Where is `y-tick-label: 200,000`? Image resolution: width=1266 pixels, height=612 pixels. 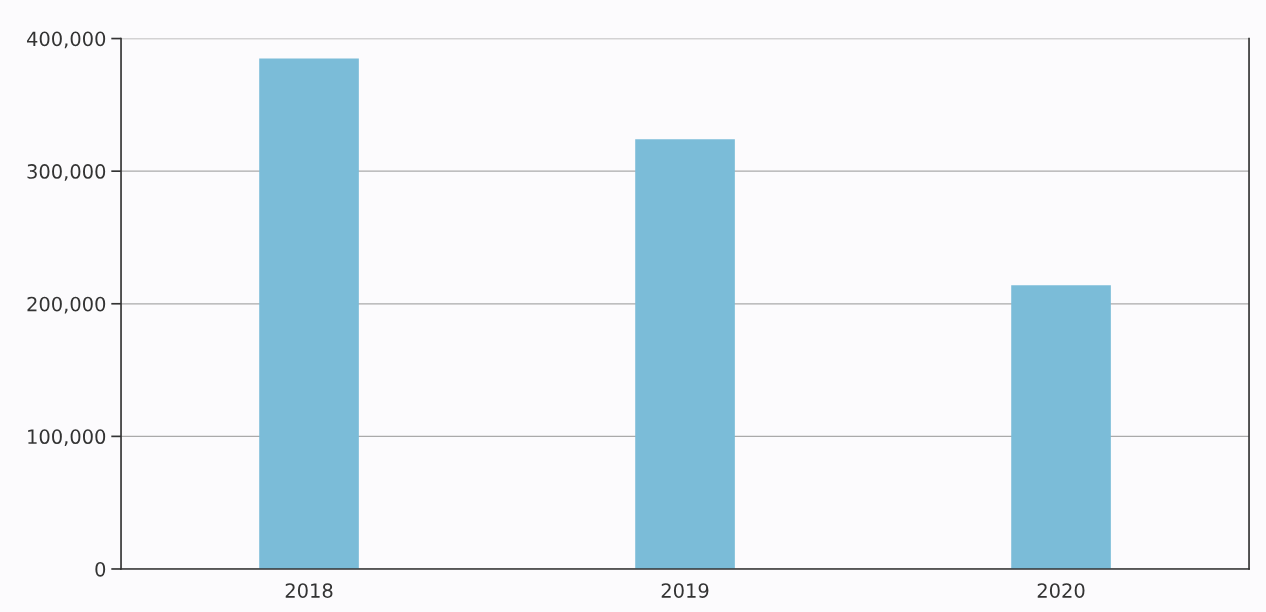 y-tick-label: 200,000 is located at coordinates (66, 305).